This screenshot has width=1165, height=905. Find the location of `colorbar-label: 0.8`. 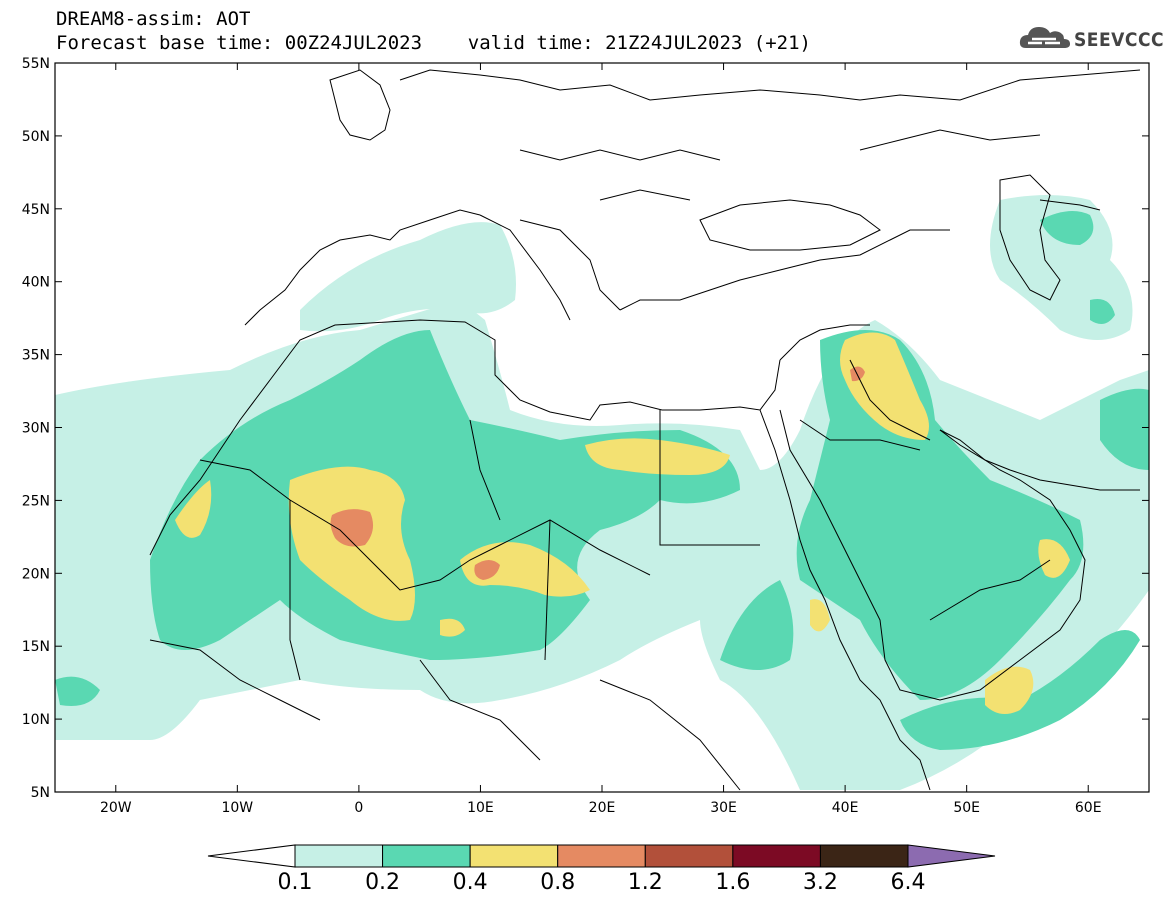

colorbar-label: 0.8 is located at coordinates (558, 882).